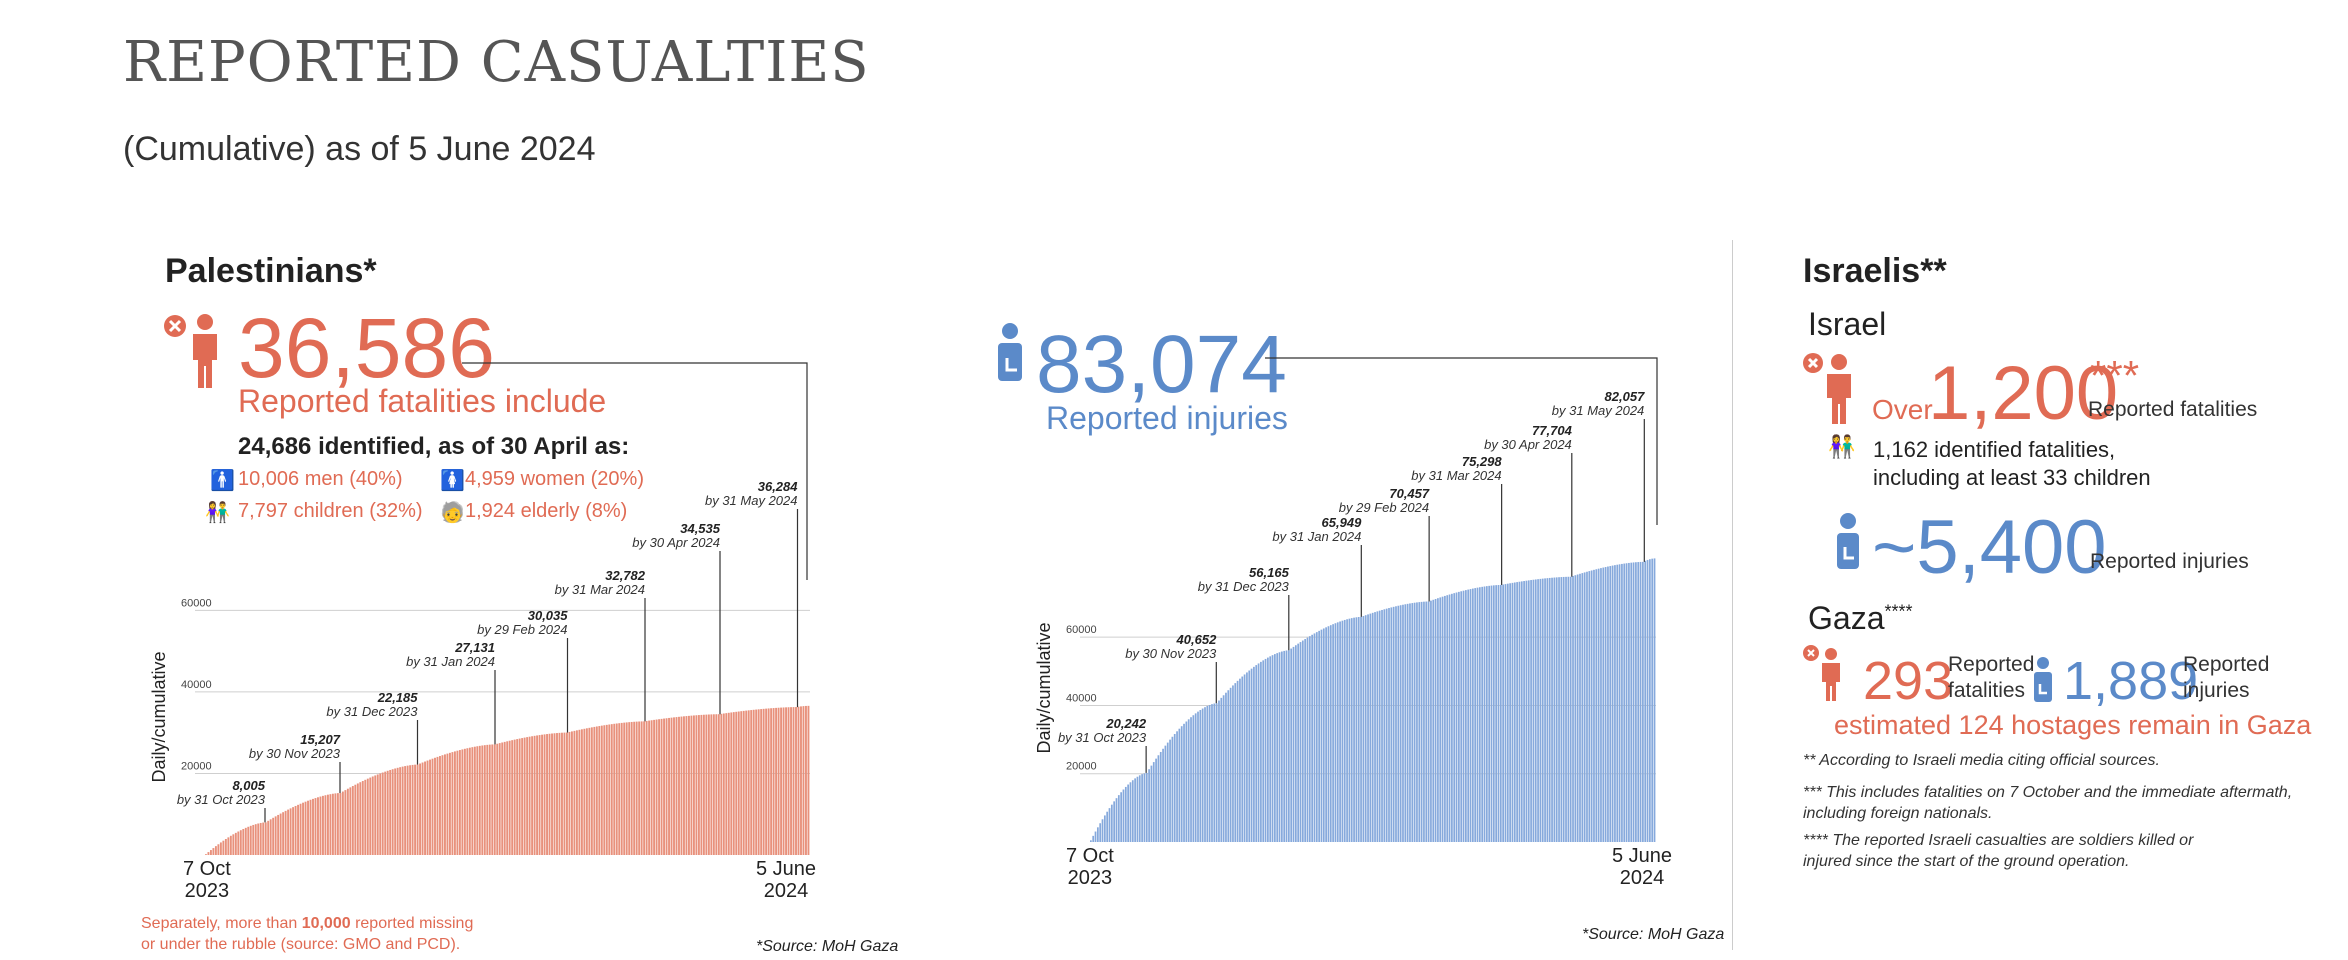  Describe the element at coordinates (1167, 418) in the screenshot. I see `palestinian-injuries-label: Reported injuries` at that location.